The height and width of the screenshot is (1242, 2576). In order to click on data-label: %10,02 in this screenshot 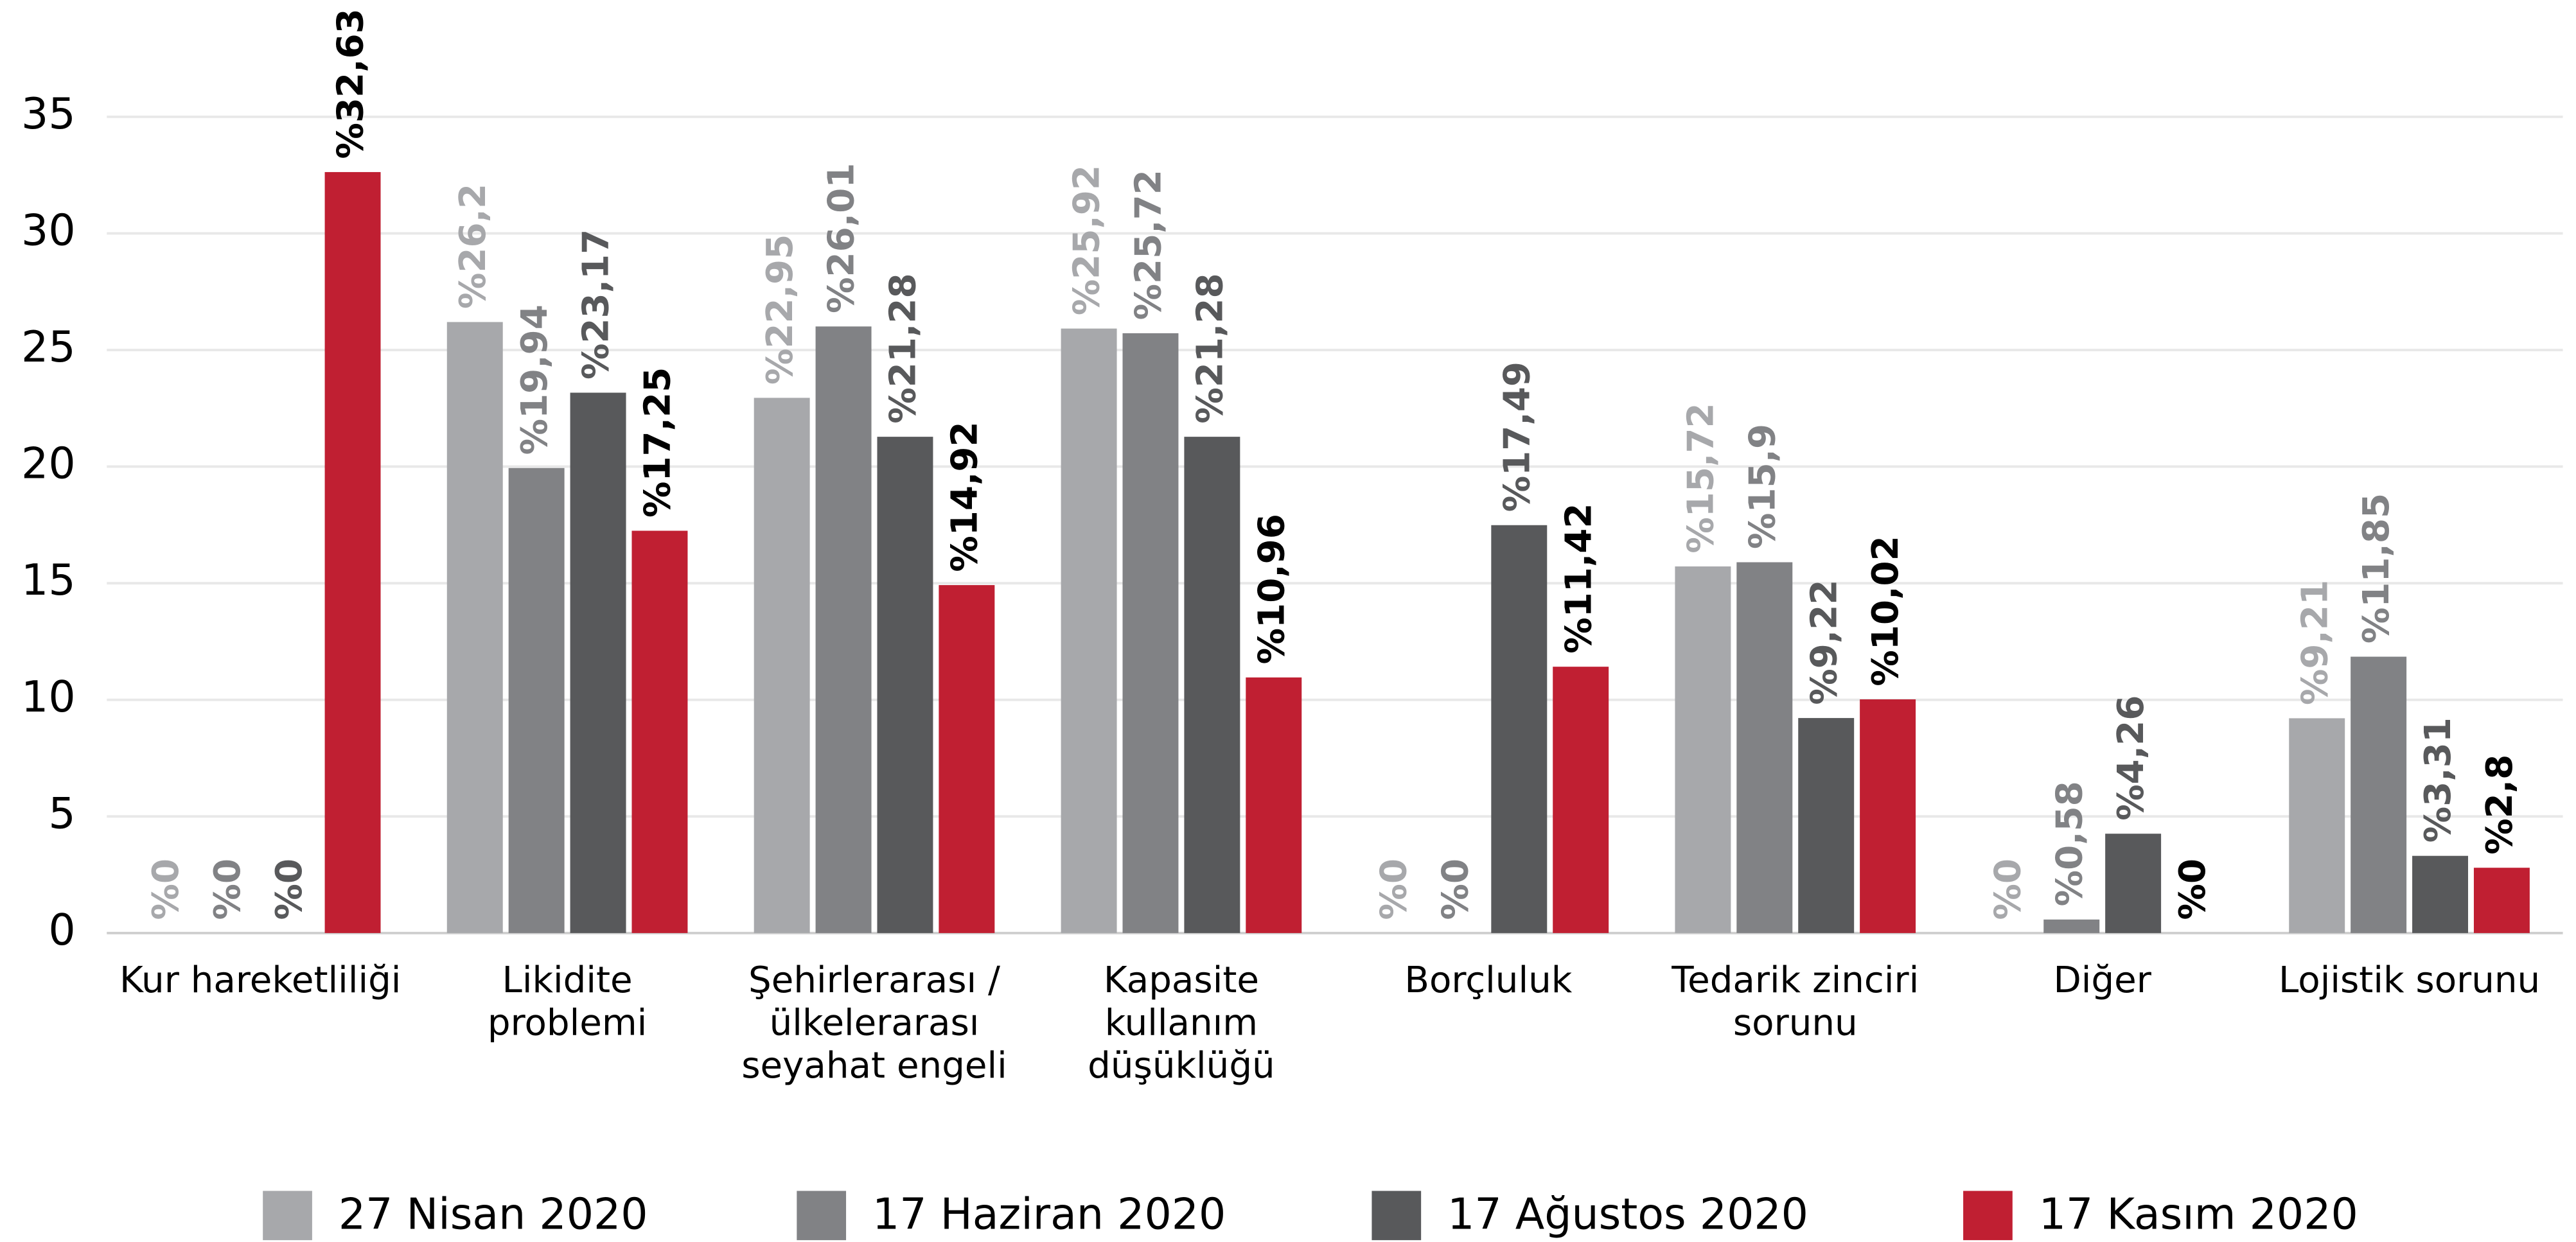, I will do `click(1886, 611)`.